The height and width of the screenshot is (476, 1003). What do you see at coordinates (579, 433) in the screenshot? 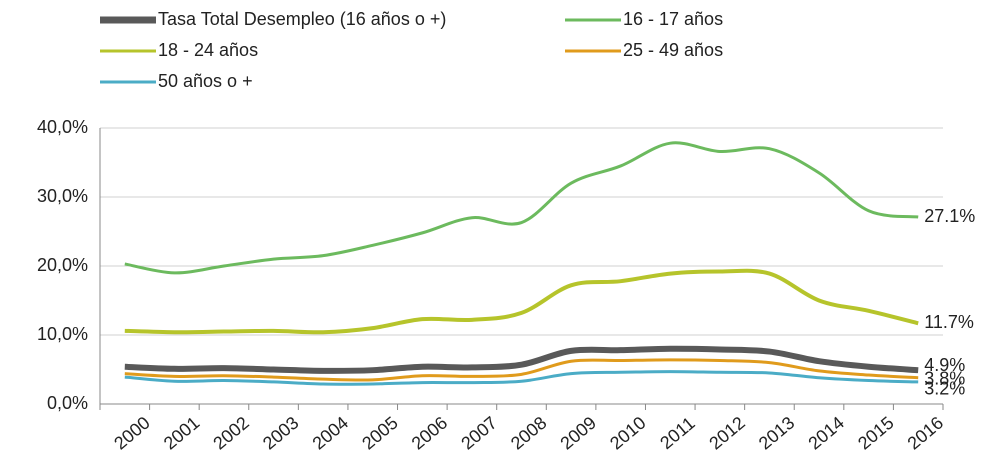
I see `x-tick-label: 2009` at bounding box center [579, 433].